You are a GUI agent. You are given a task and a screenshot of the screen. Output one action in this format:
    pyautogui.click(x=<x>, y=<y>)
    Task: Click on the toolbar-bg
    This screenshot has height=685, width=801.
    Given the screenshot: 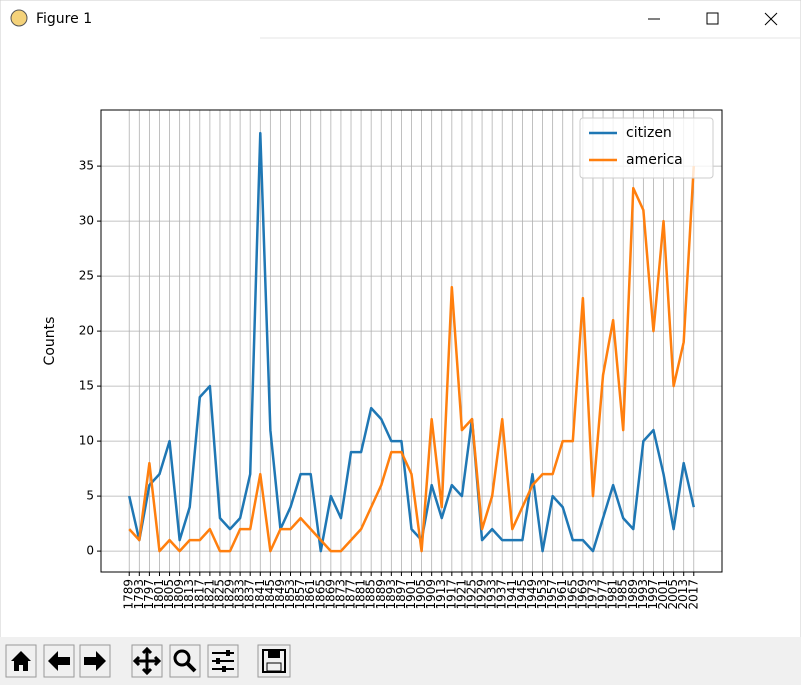 What is the action you would take?
    pyautogui.click(x=400, y=661)
    